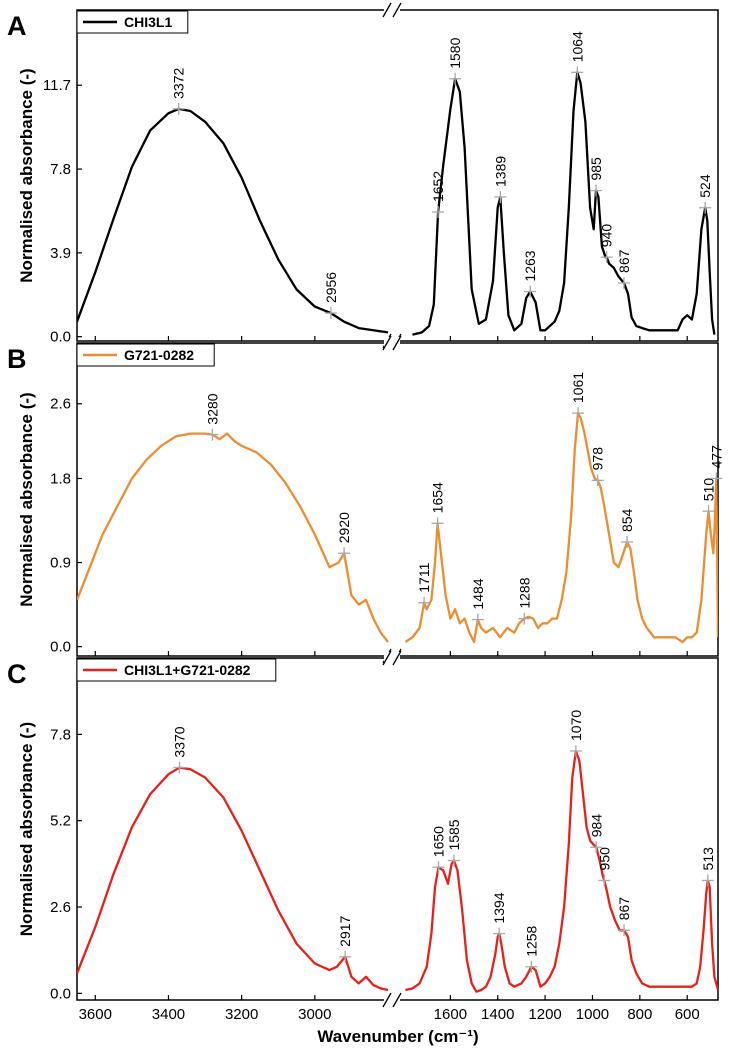  I want to click on x-tick-label: 800, so click(639, 1014).